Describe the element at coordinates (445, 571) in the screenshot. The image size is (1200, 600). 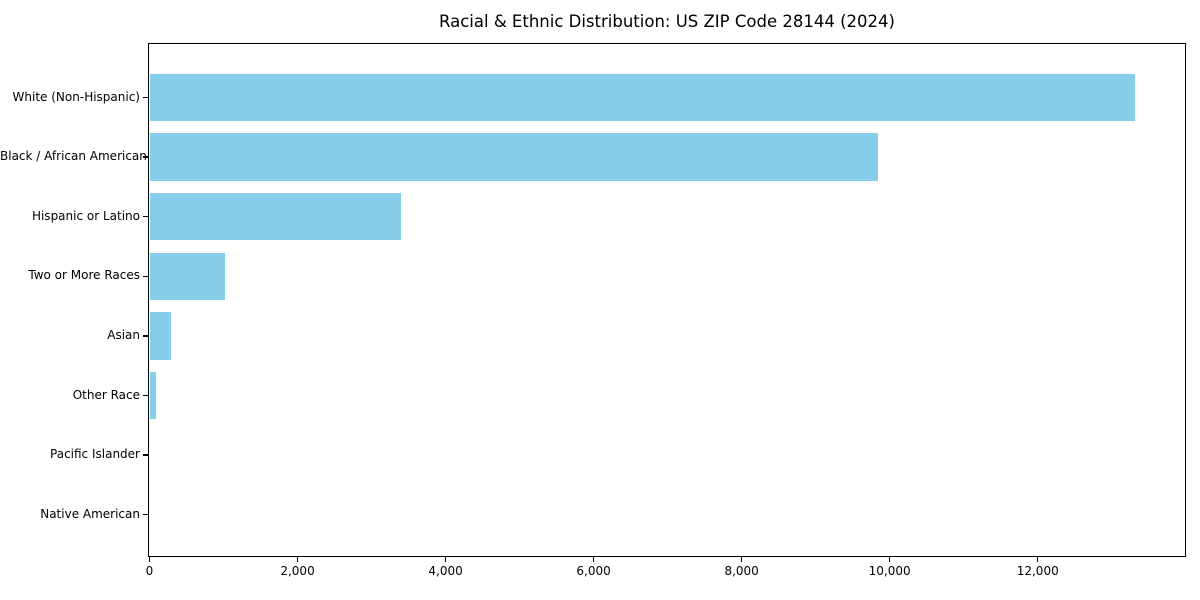
I see `x-tick-label: 4,000` at that location.